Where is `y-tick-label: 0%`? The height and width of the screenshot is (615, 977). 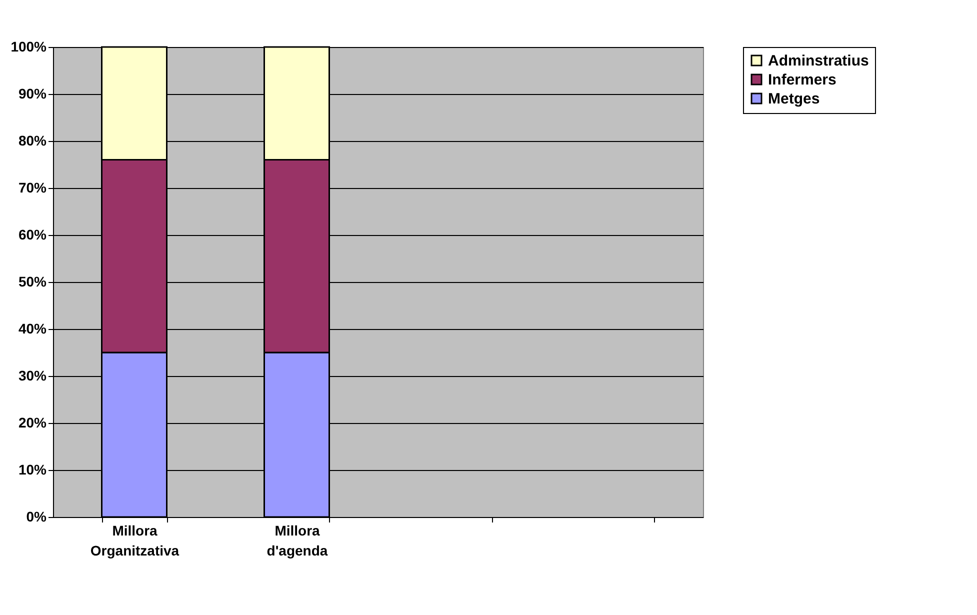 y-tick-label: 0% is located at coordinates (37, 516).